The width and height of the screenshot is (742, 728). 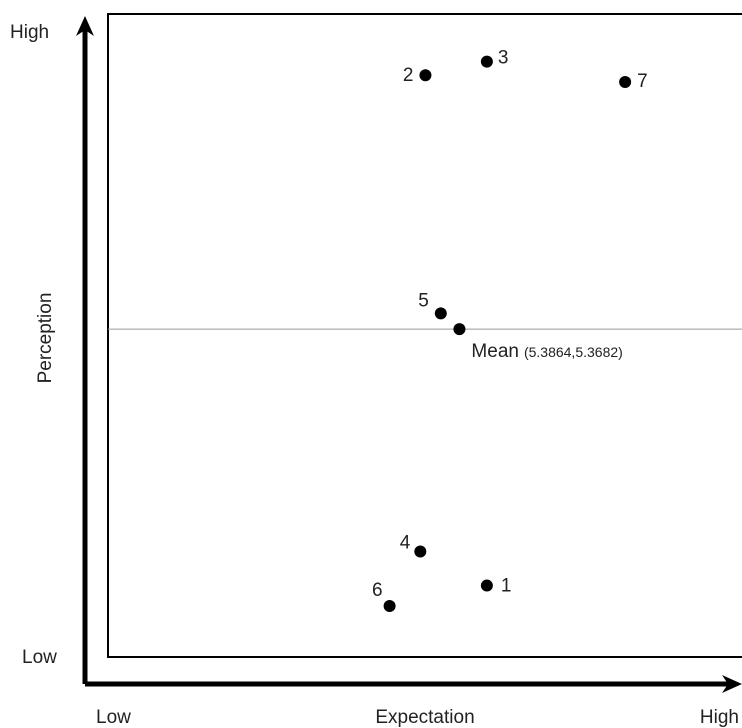 What do you see at coordinates (503, 58) in the screenshot?
I see `data-point-label-3: 3` at bounding box center [503, 58].